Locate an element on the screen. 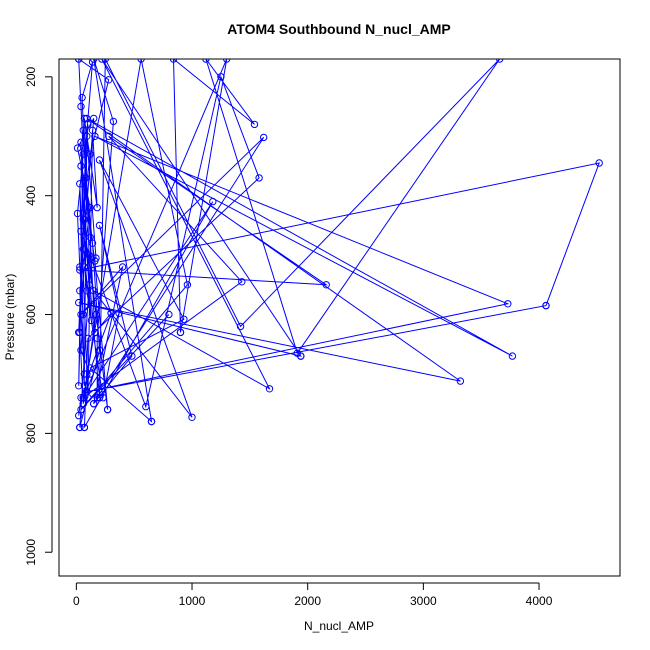 The width and height of the screenshot is (650, 650). x-axis-label: N_nucl_AMP is located at coordinates (339, 626).